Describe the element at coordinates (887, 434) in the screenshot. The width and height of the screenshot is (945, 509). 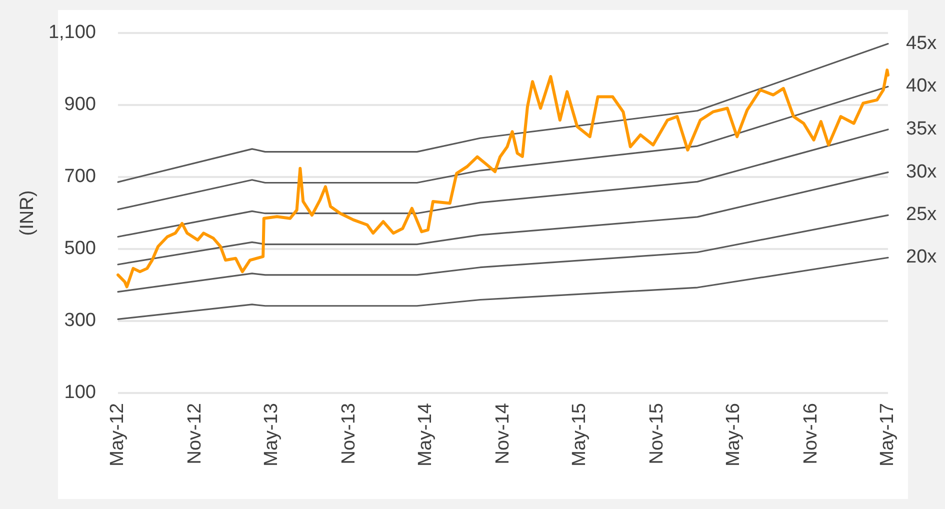
I see `x-tick-label: May-17` at that location.